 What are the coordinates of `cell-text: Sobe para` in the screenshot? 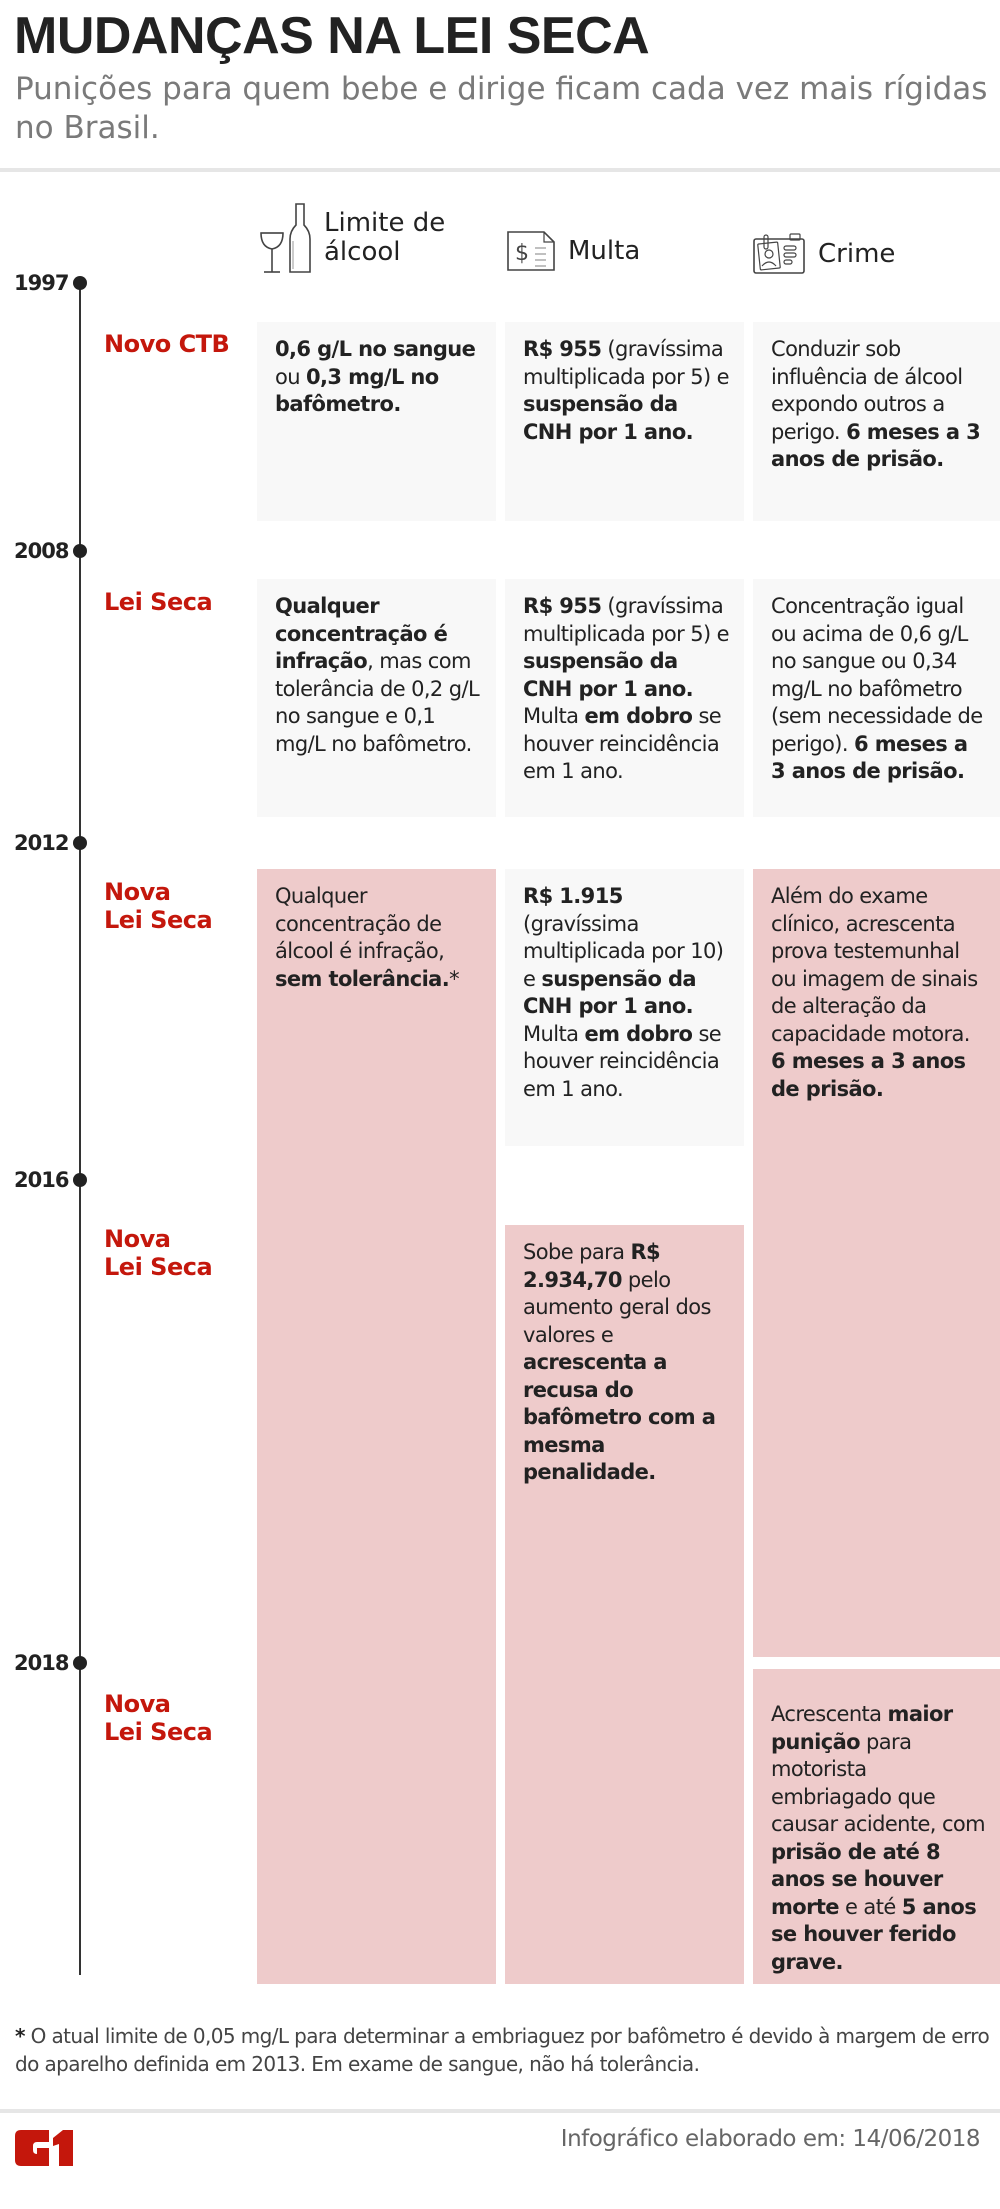 It's located at (577, 1252).